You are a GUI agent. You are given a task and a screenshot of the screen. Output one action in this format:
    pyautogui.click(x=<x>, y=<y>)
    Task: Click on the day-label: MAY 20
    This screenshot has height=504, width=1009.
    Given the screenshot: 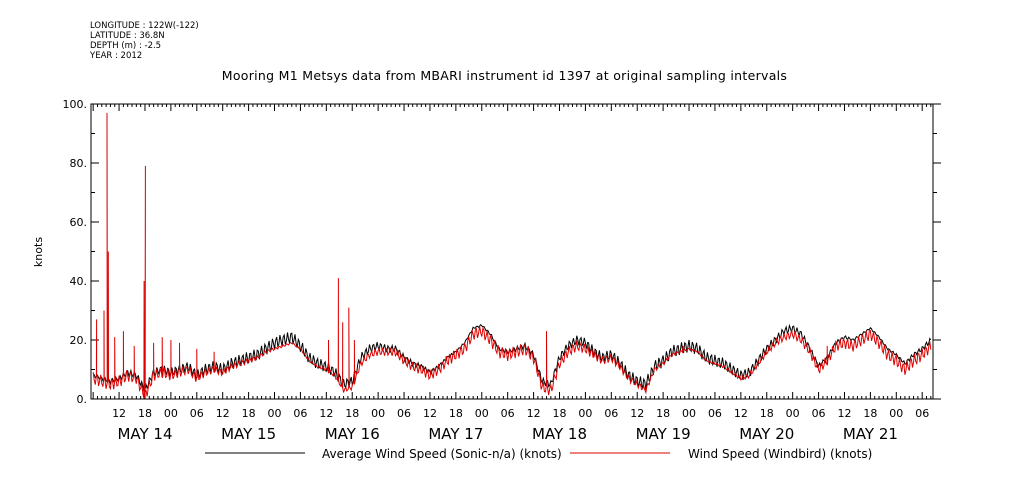 What is the action you would take?
    pyautogui.click(x=766, y=434)
    